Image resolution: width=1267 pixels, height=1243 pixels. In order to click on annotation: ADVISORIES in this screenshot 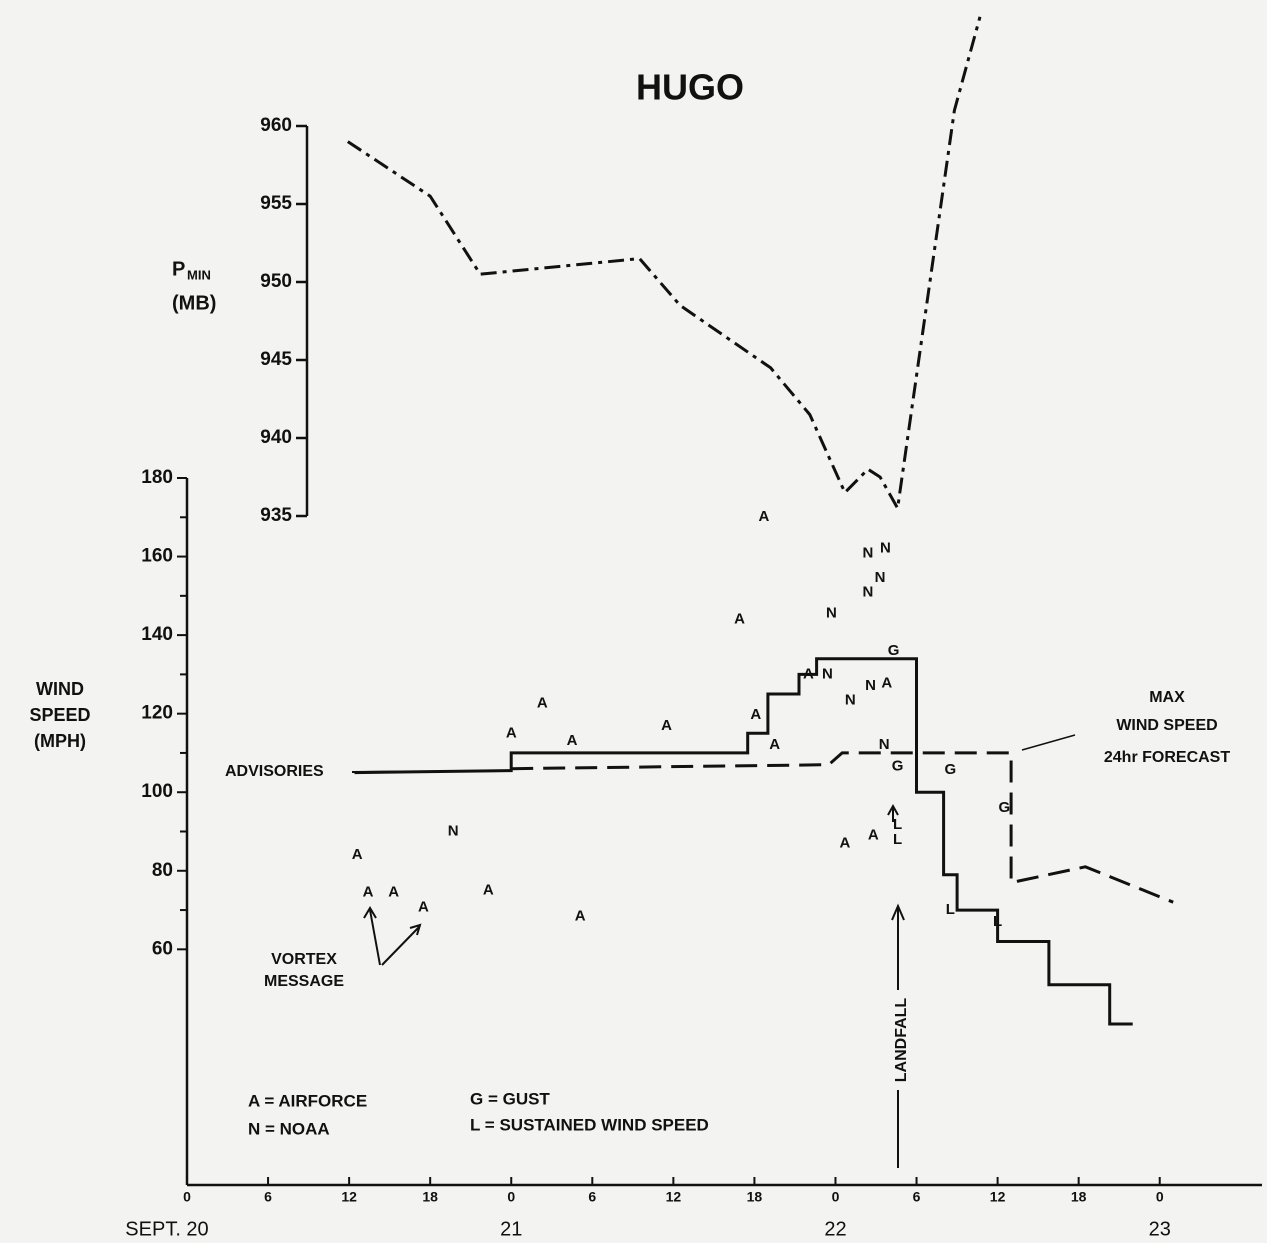, I will do `click(274, 771)`.